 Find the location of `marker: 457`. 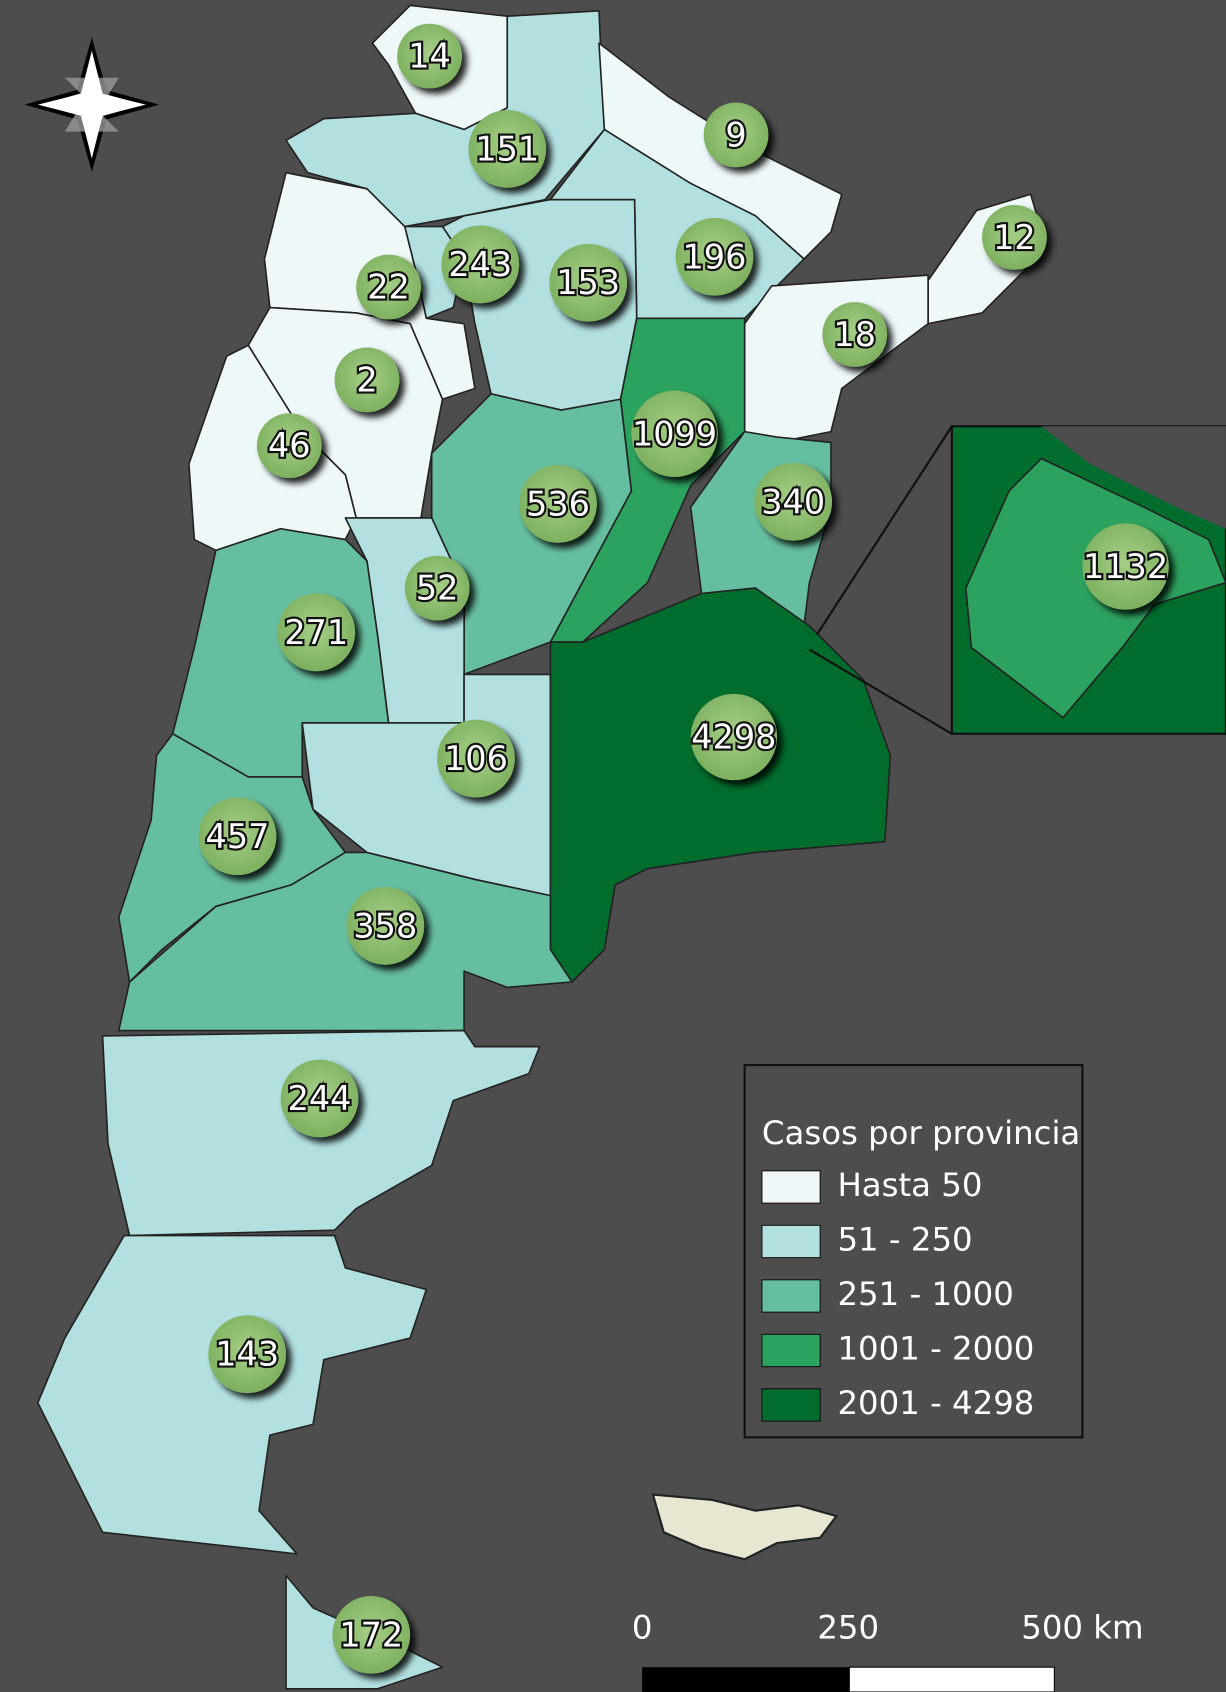

marker: 457 is located at coordinates (237, 836).